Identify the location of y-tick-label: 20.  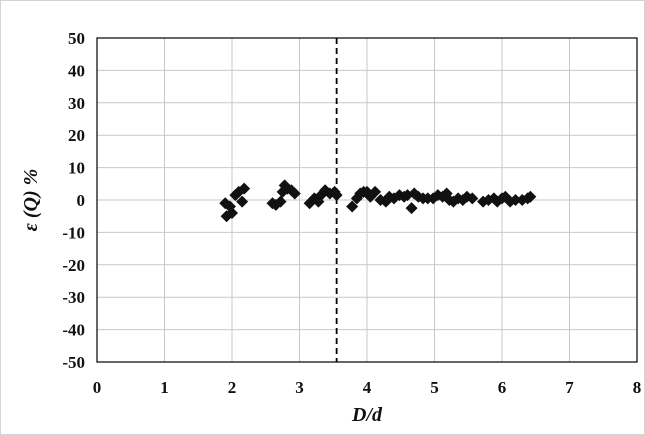
(76, 135).